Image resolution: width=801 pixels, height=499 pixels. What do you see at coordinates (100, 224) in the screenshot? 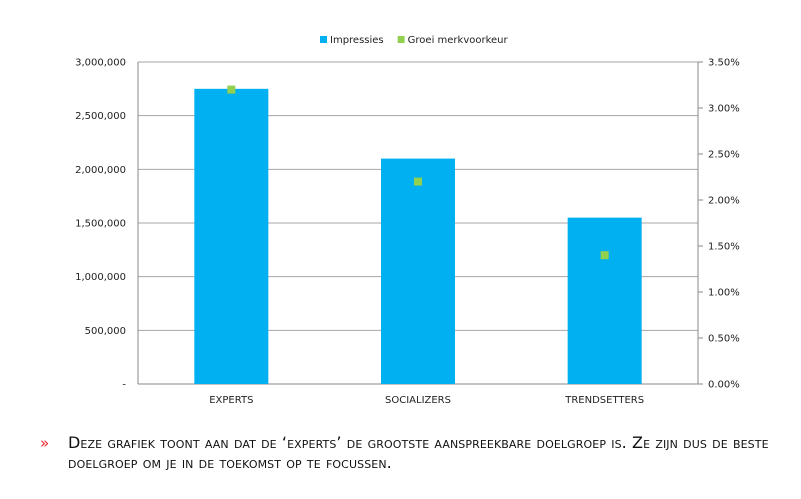
I see `left-tick-label: 1,500,000` at bounding box center [100, 224].